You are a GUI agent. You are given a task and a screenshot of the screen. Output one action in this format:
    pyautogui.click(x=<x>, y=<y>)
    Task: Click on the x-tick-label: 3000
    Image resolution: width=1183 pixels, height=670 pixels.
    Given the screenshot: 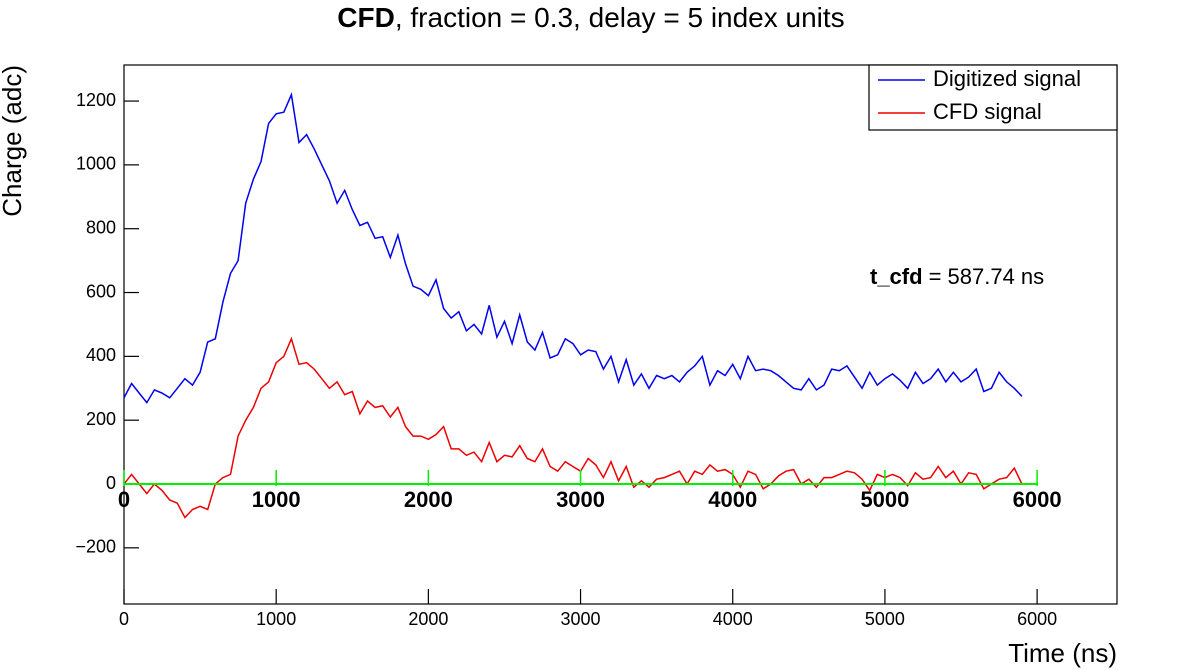 What is the action you would take?
    pyautogui.click(x=581, y=619)
    